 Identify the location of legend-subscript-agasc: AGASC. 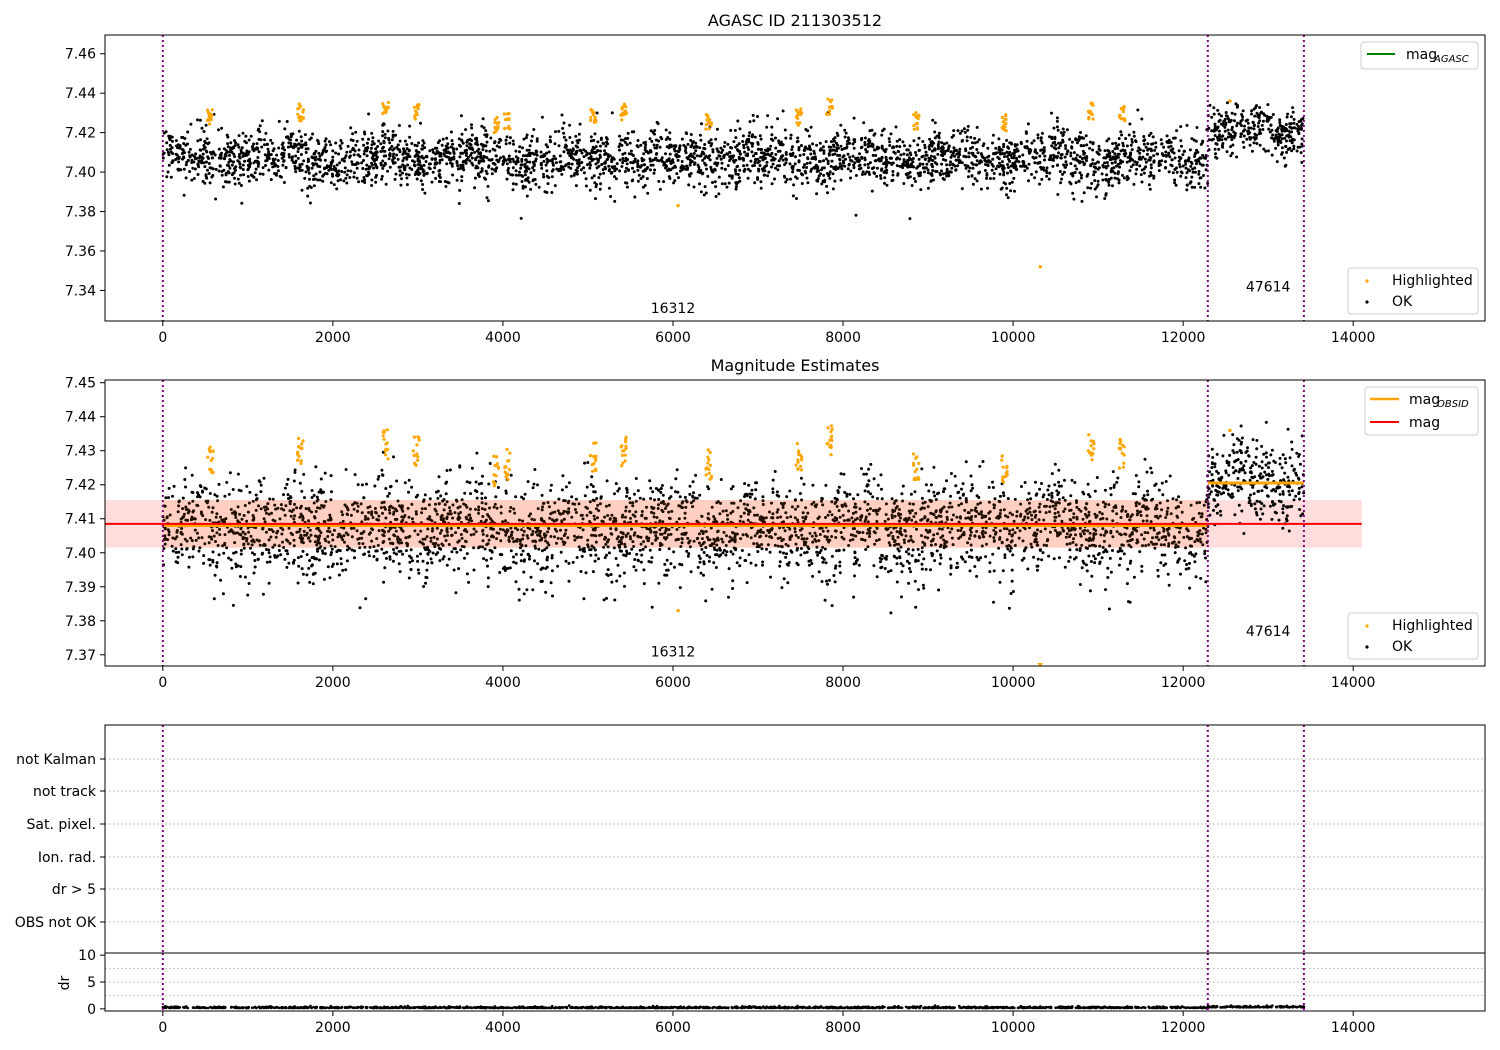
(1451, 59).